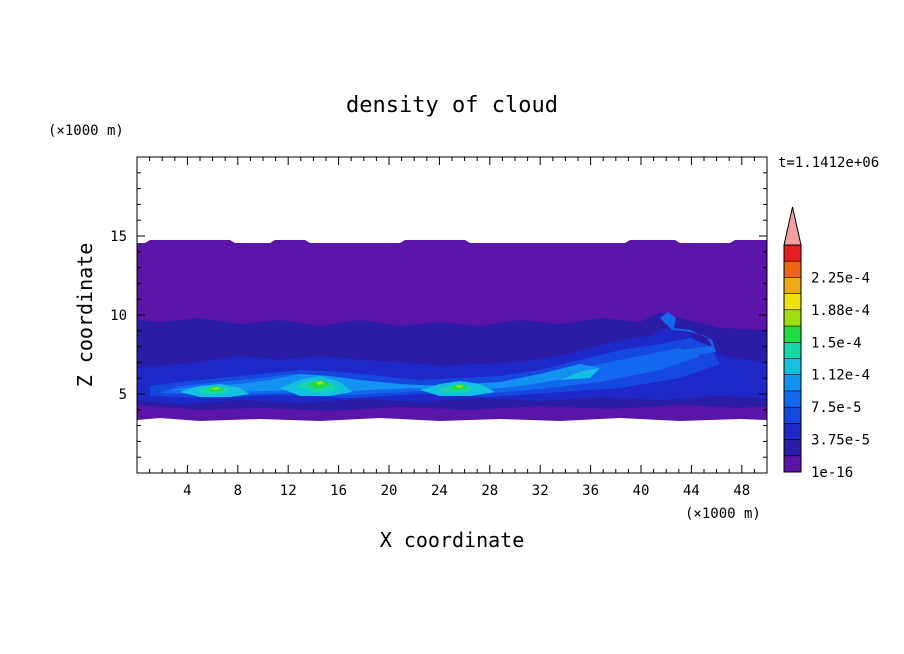  I want to click on x-tick-label: 8, so click(238, 491).